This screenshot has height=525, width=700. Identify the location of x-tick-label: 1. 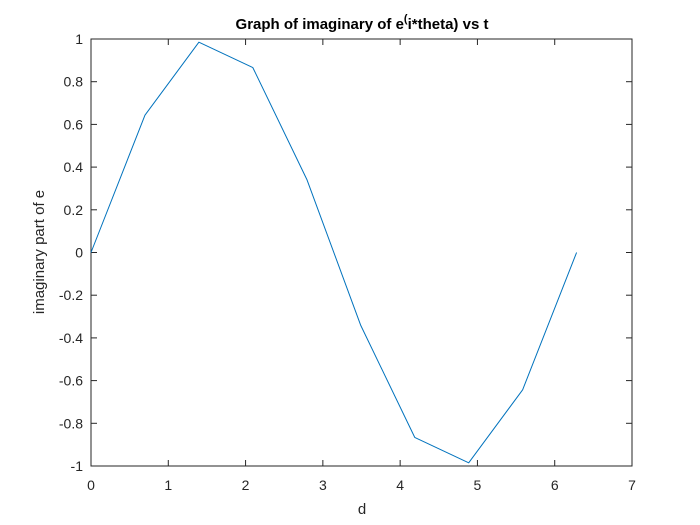
(168, 485).